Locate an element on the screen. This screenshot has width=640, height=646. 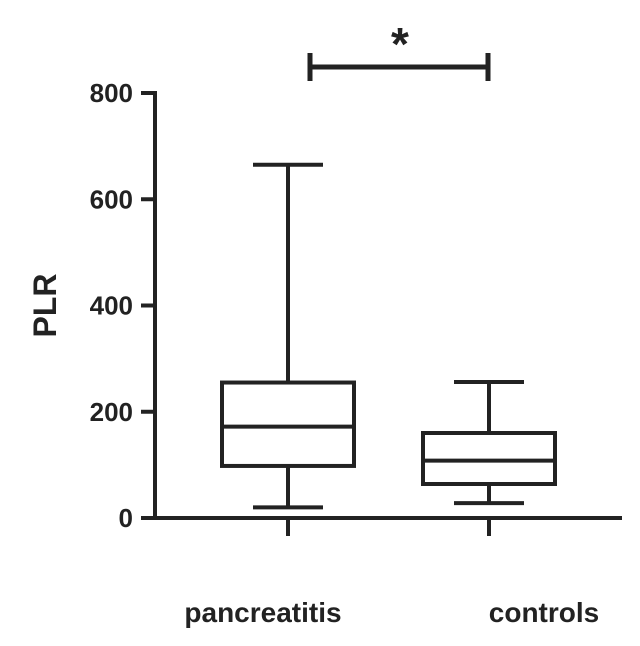
y-axis-label: PLR is located at coordinates (45, 306).